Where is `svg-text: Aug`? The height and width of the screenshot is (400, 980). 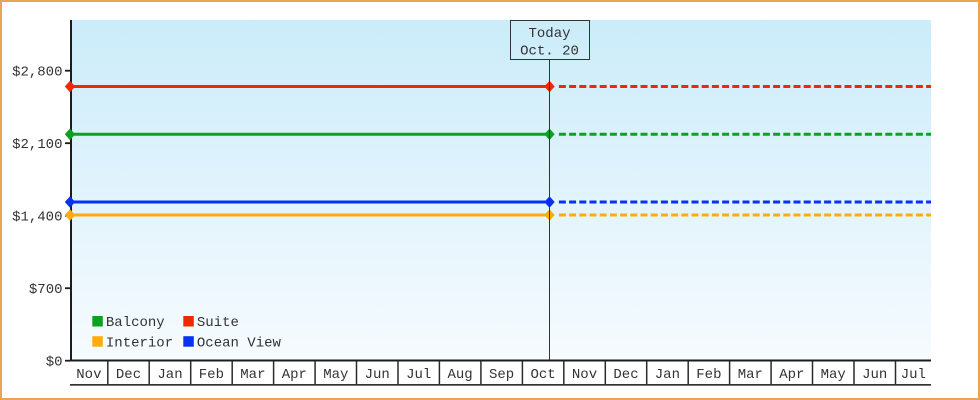
svg-text: Aug is located at coordinates (459, 375).